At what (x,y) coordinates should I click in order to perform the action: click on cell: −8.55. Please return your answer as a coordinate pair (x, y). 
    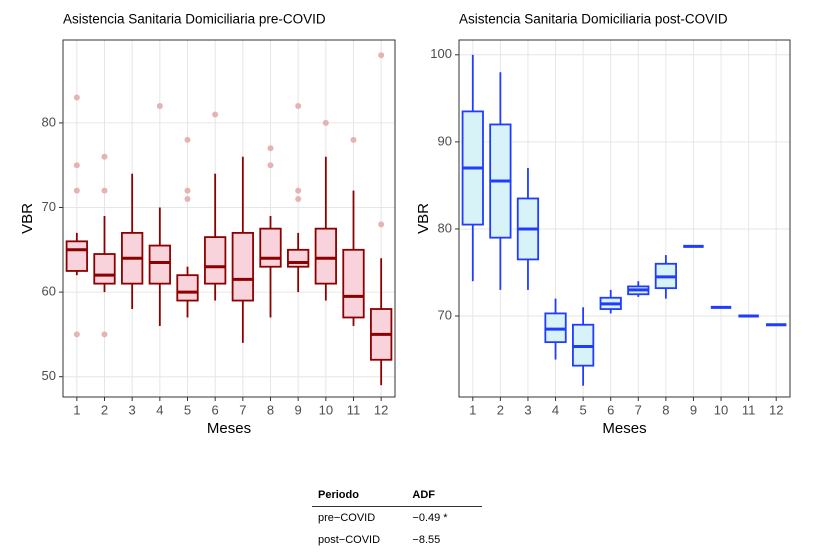
    Looking at the image, I should click on (426, 540).